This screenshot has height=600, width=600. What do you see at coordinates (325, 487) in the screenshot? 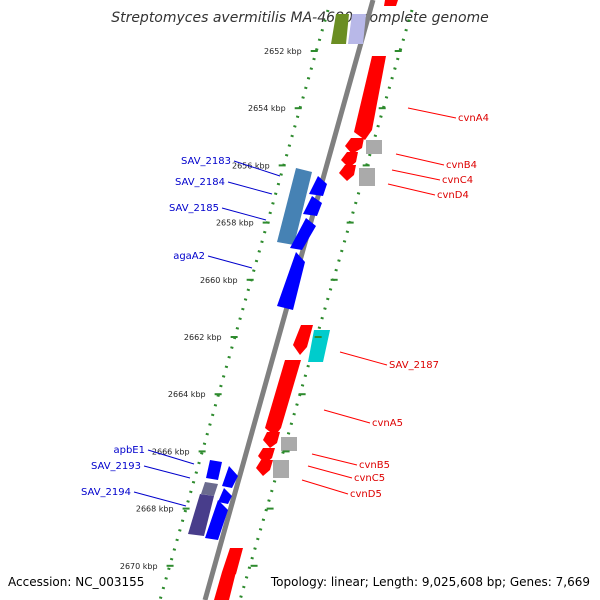
I see `leader-cvnD5` at bounding box center [325, 487].